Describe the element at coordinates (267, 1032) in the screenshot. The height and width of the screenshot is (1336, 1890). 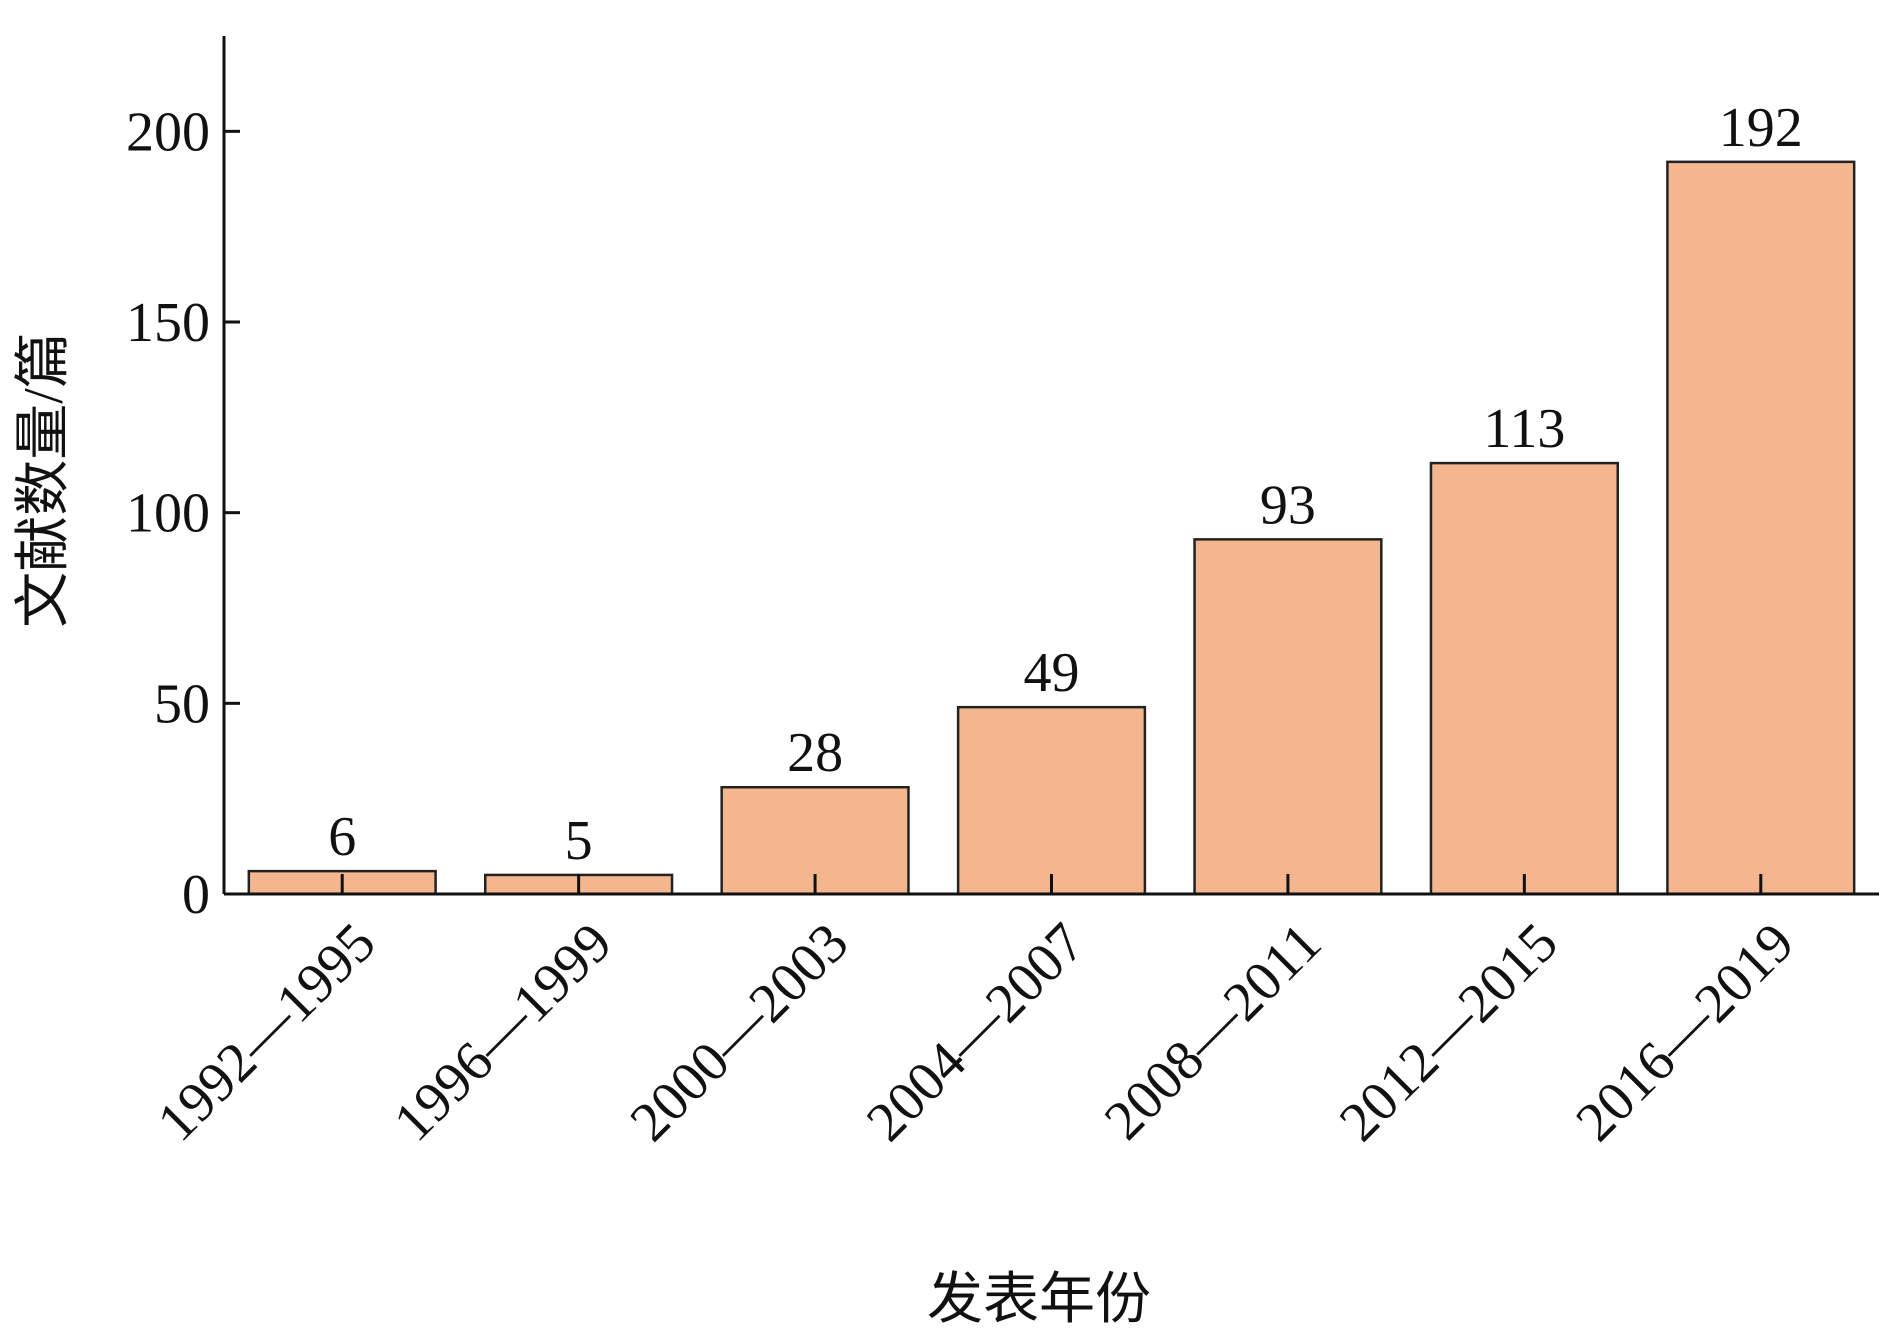
I see `x-tick-label: 1992—1995` at that location.